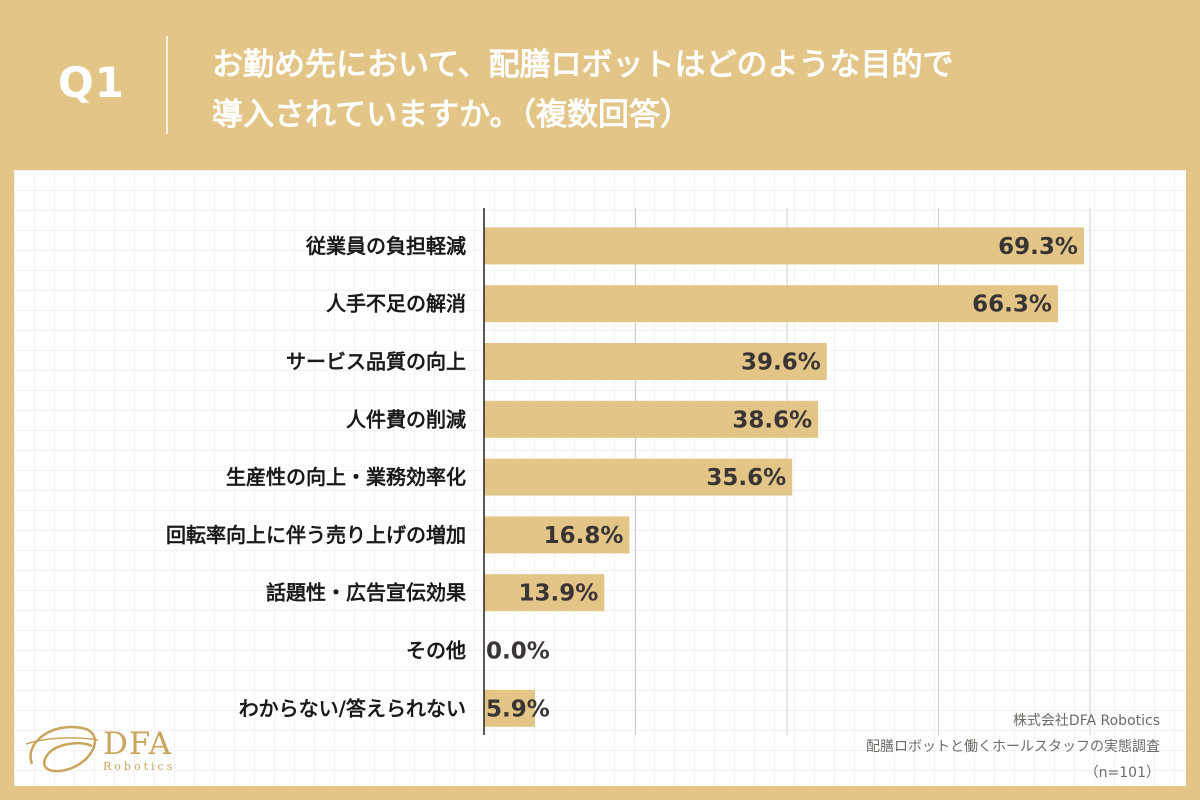  What do you see at coordinates (316, 535) in the screenshot?
I see `category-label-5: 回転率向上に伴う売り上げの増加` at bounding box center [316, 535].